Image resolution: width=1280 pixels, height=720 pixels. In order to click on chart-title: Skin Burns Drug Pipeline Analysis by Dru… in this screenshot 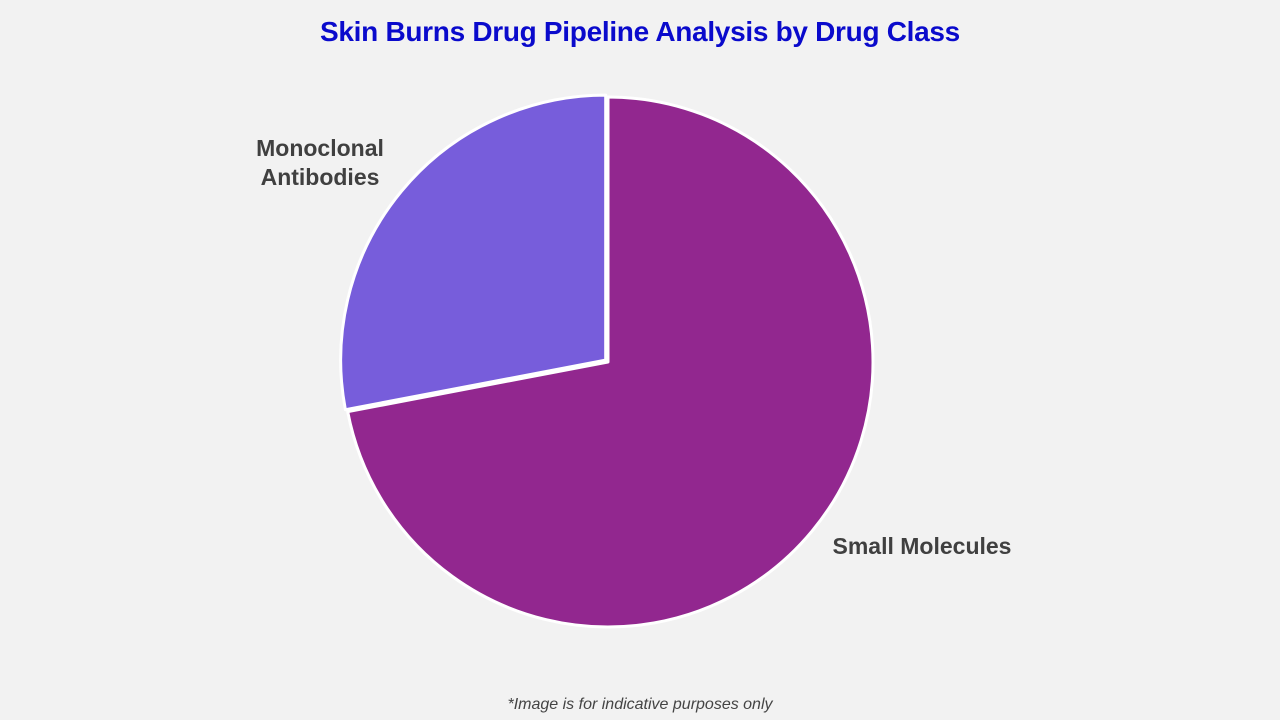, I will do `click(640, 31)`.